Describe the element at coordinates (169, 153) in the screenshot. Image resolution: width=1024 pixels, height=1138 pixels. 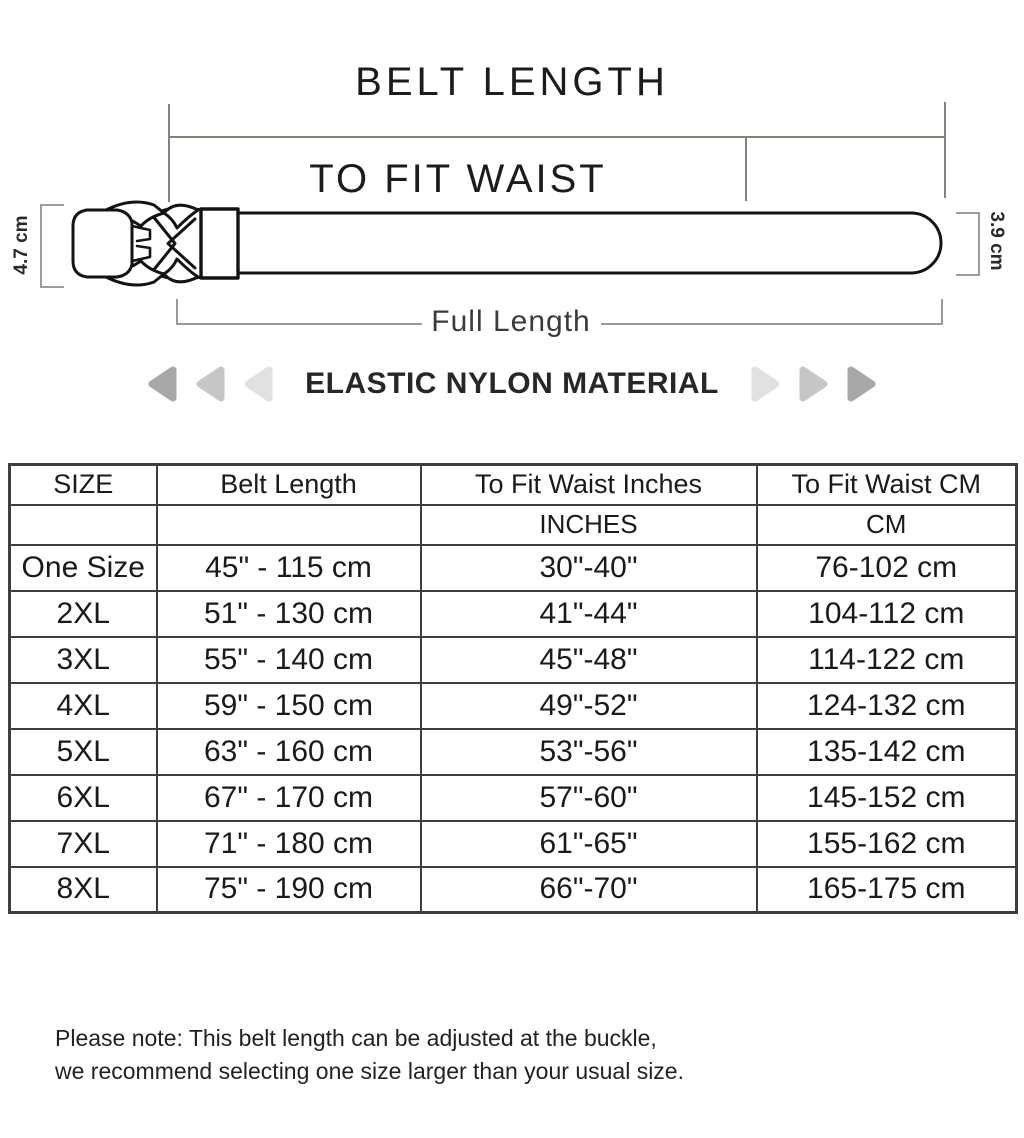
I see `belt-length-tick-left` at that location.